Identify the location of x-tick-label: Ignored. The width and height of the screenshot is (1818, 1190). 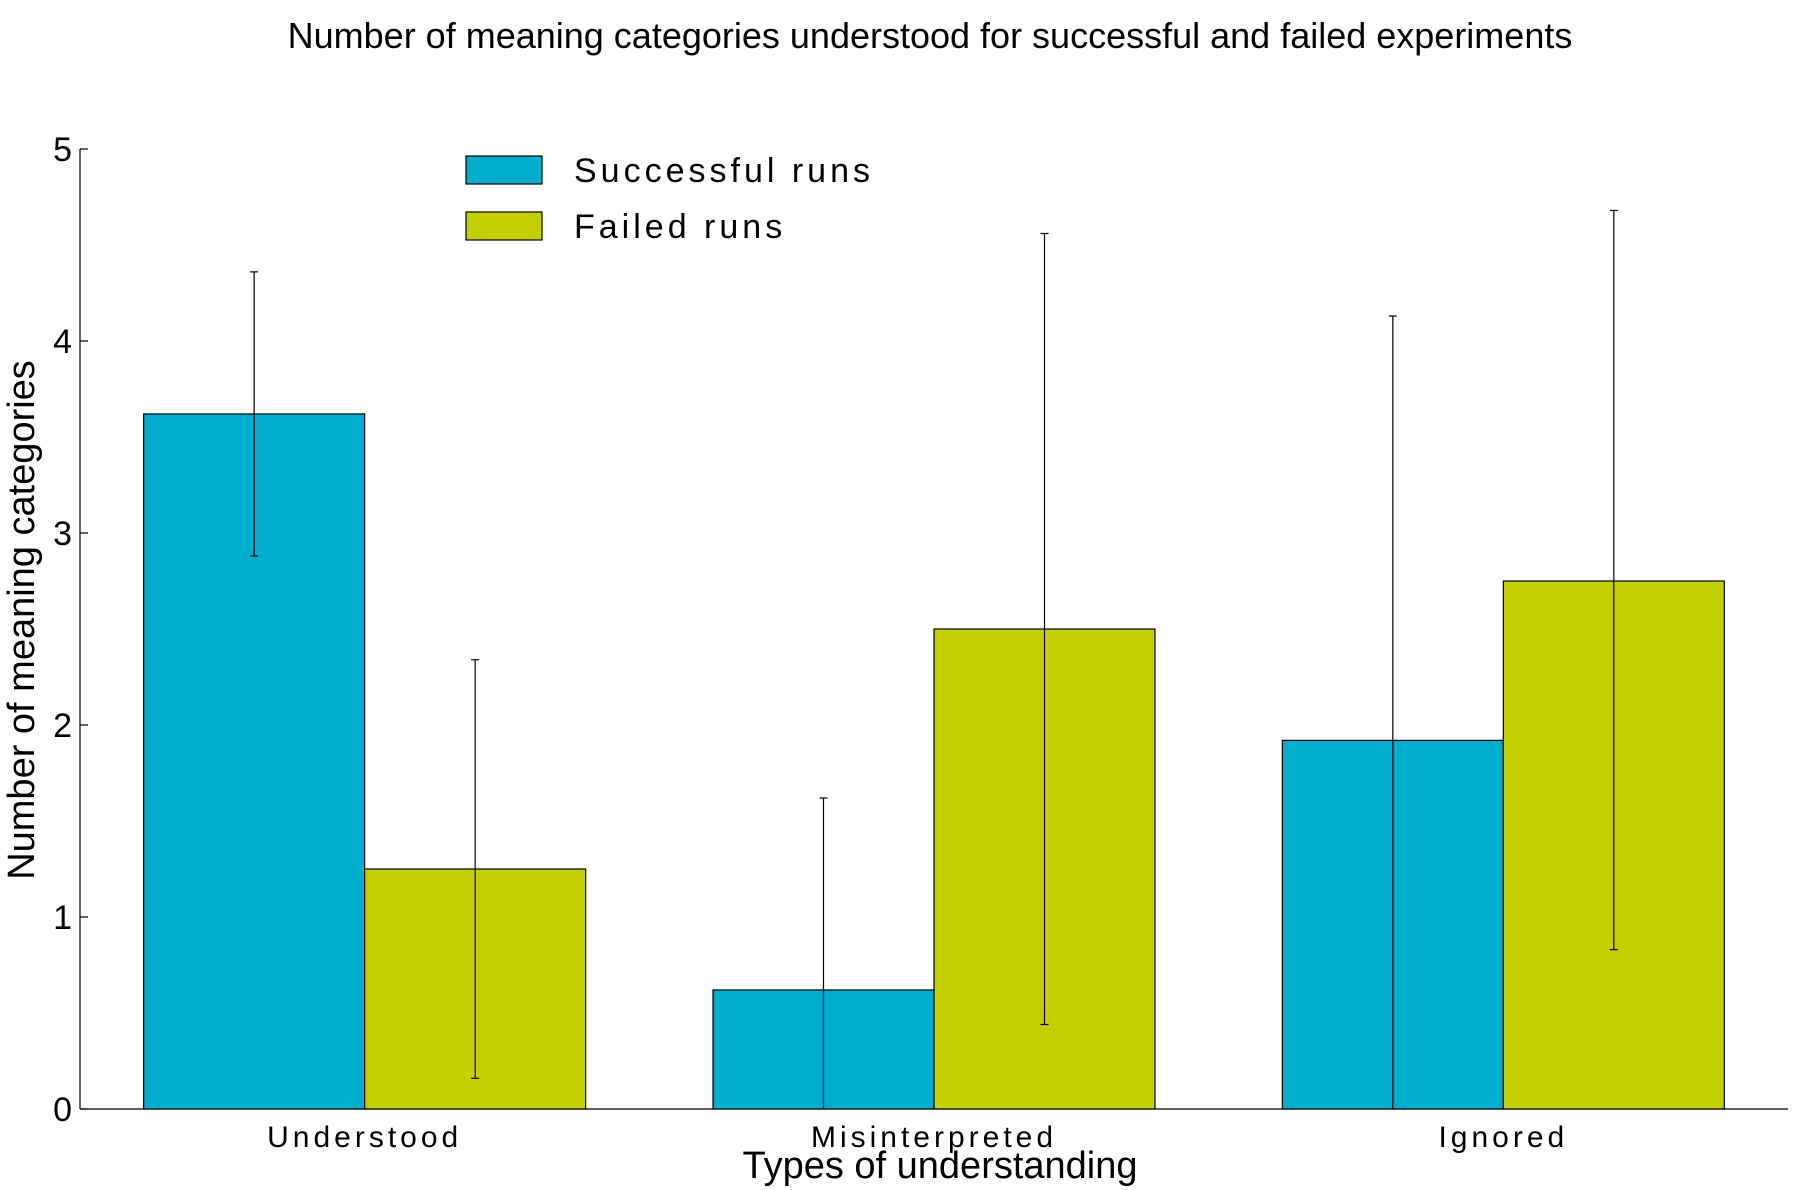
(1503, 1137).